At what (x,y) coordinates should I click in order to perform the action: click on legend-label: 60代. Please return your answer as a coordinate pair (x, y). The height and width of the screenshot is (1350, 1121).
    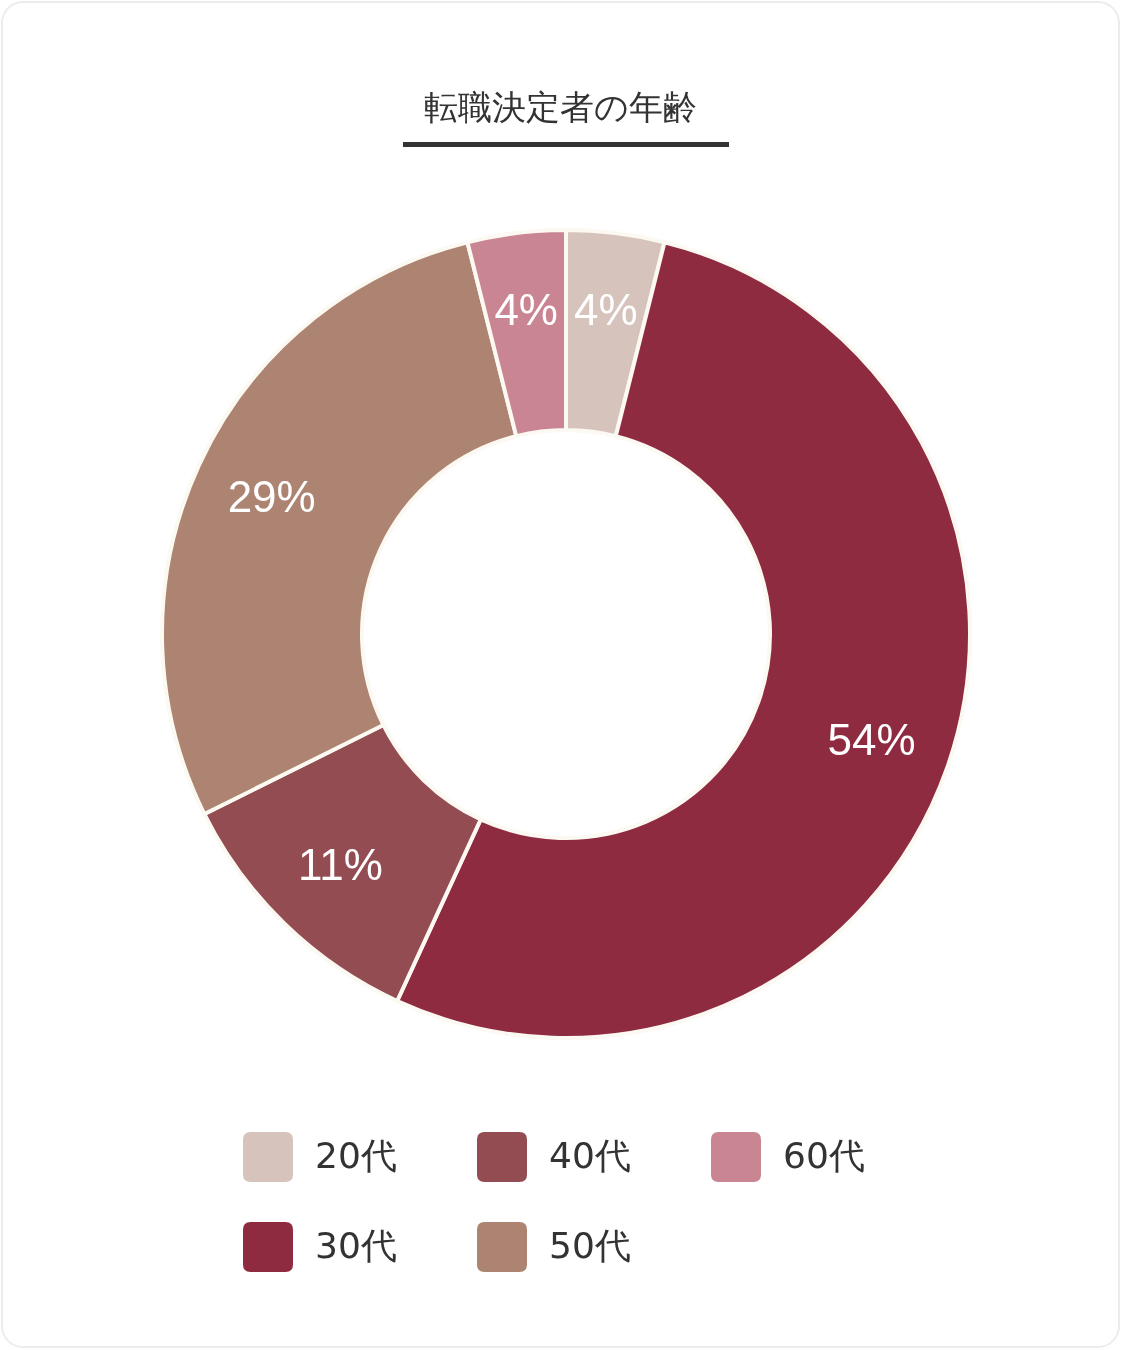
    Looking at the image, I should click on (824, 1155).